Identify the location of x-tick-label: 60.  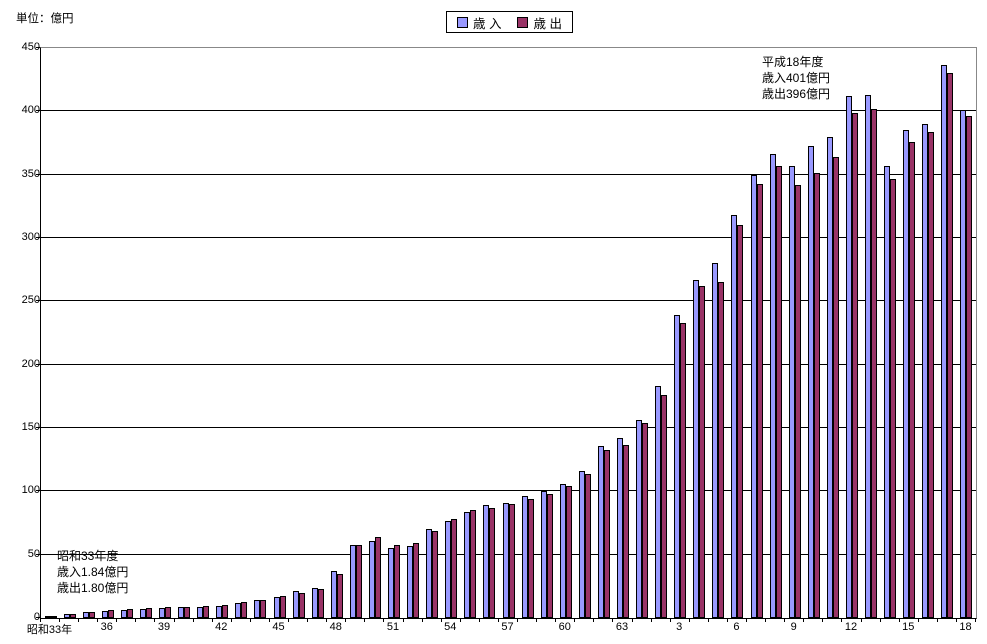
(564, 627).